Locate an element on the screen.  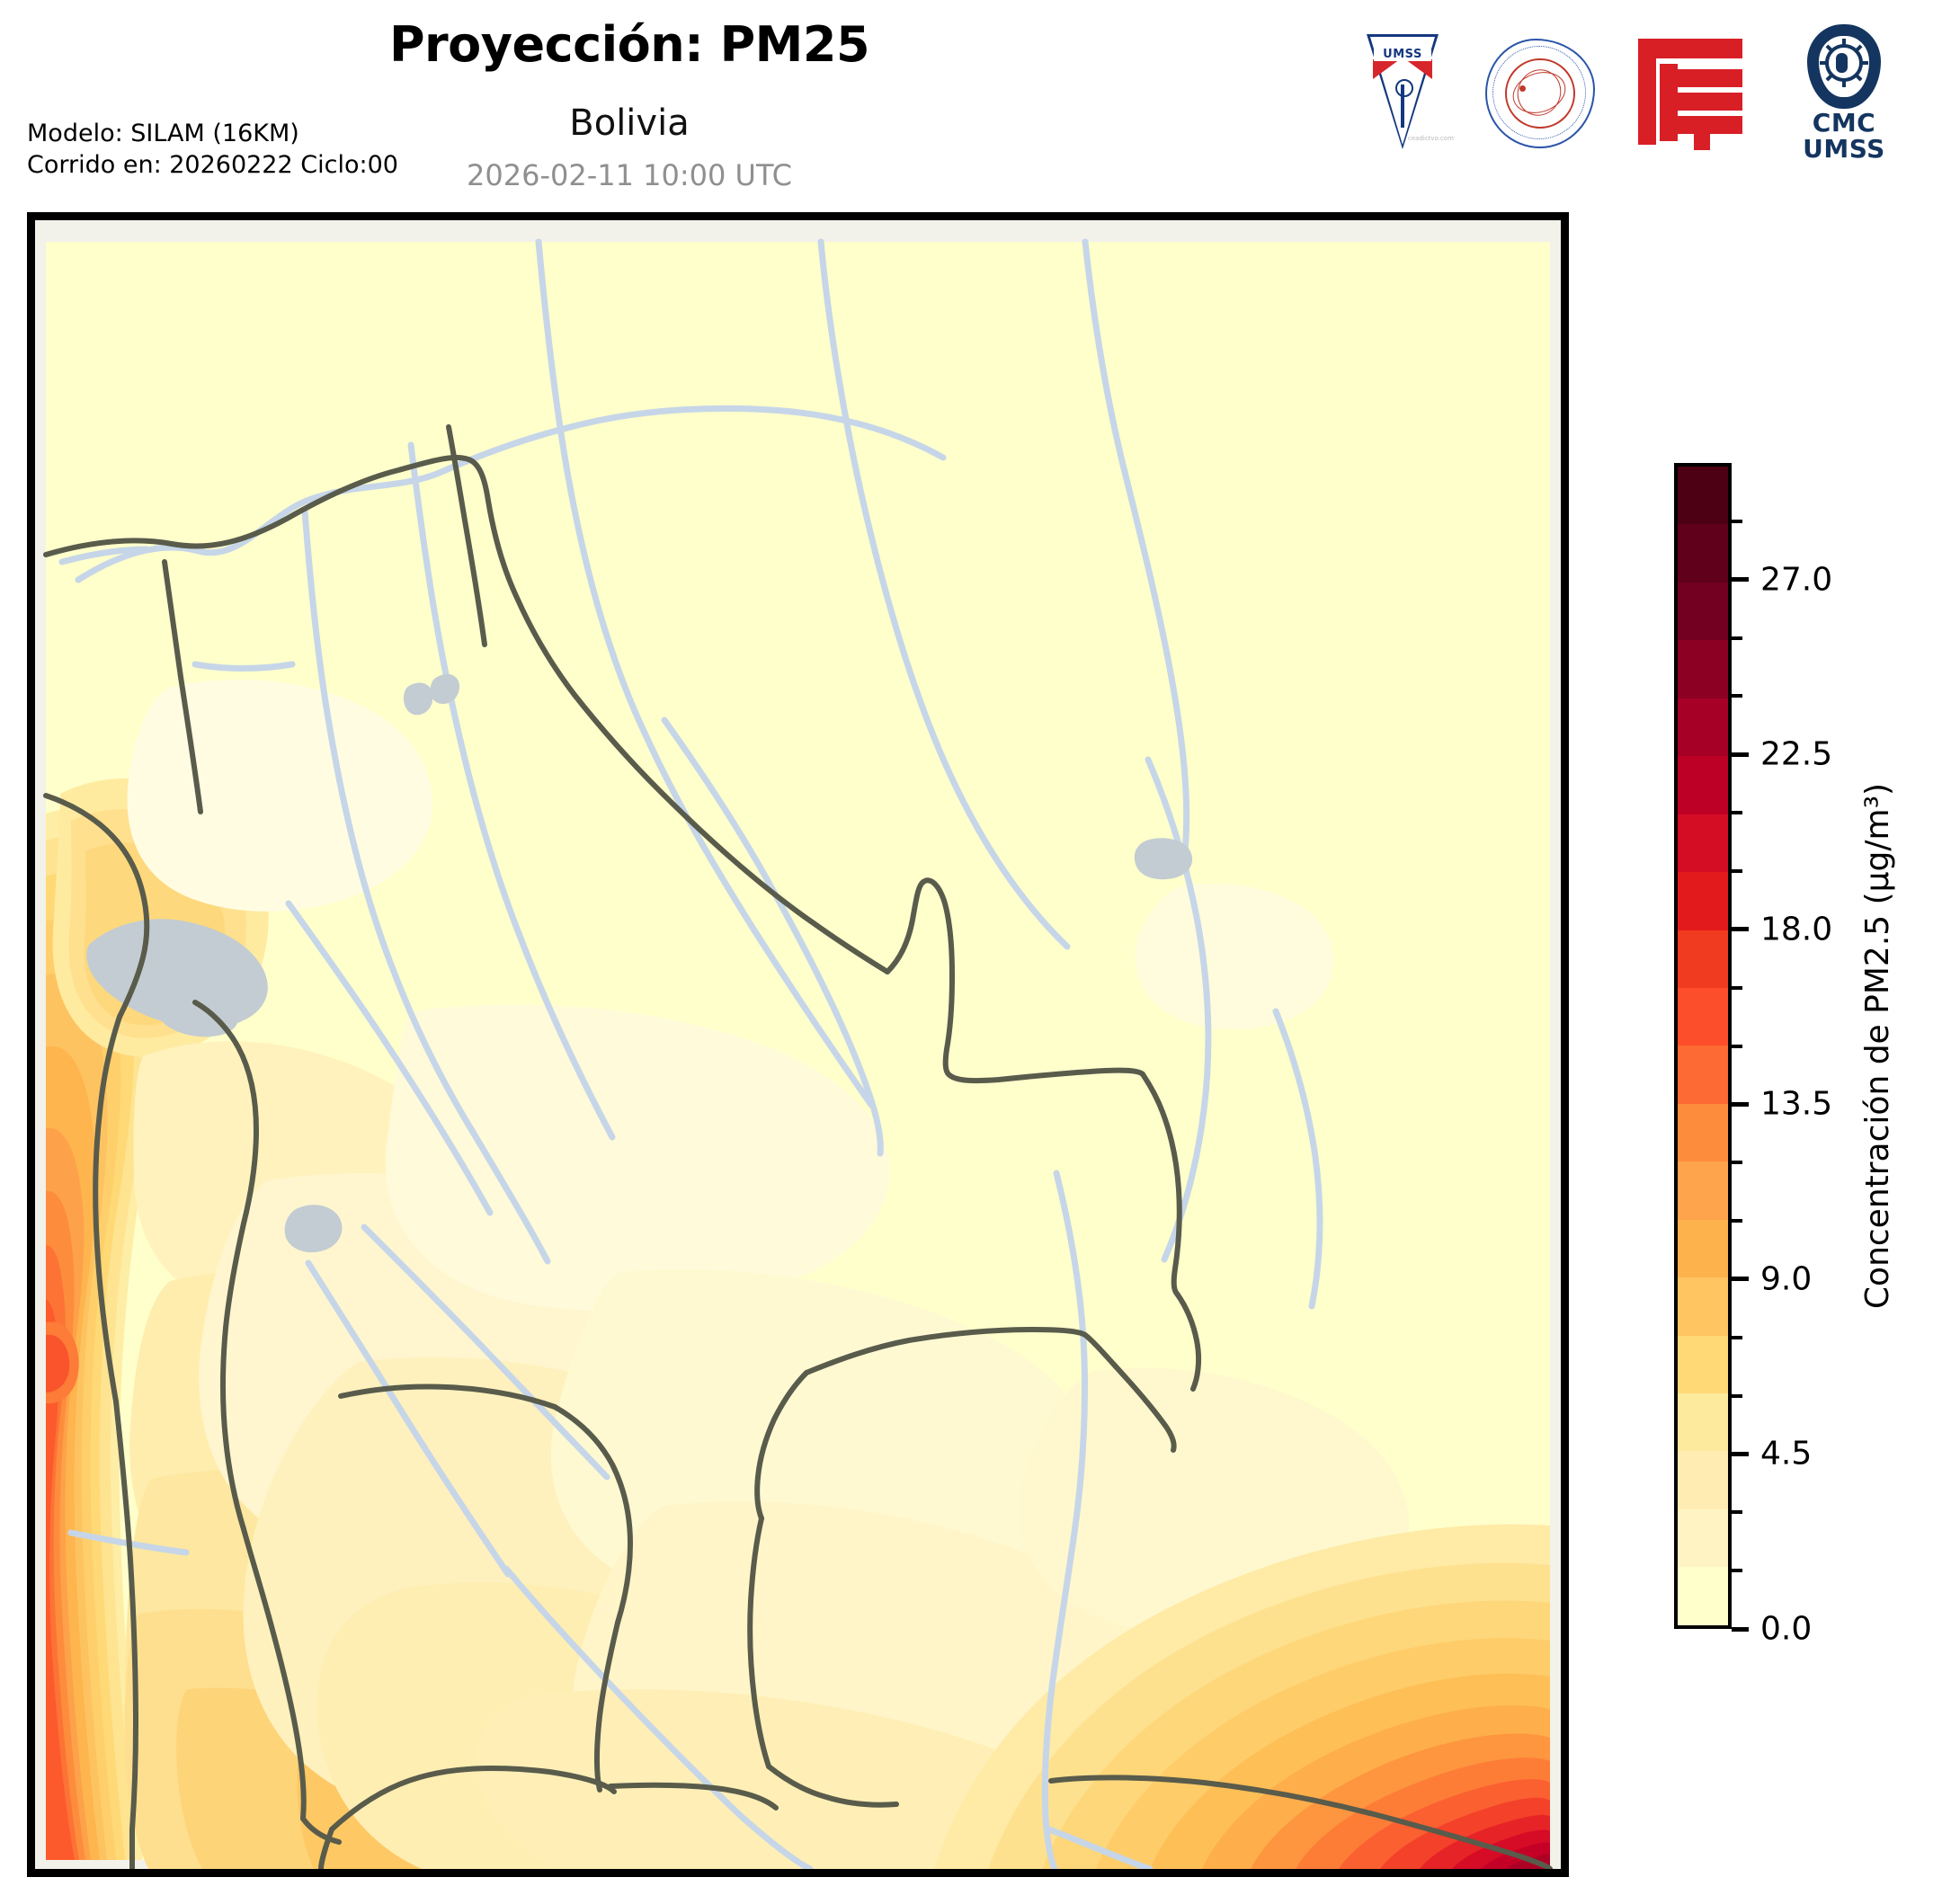
fisica-outer-ring is located at coordinates (1540, 93).